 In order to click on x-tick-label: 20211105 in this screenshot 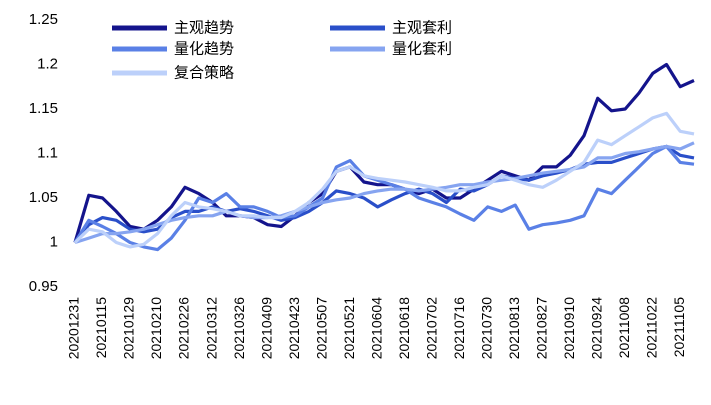, I will do `click(679, 327)`.